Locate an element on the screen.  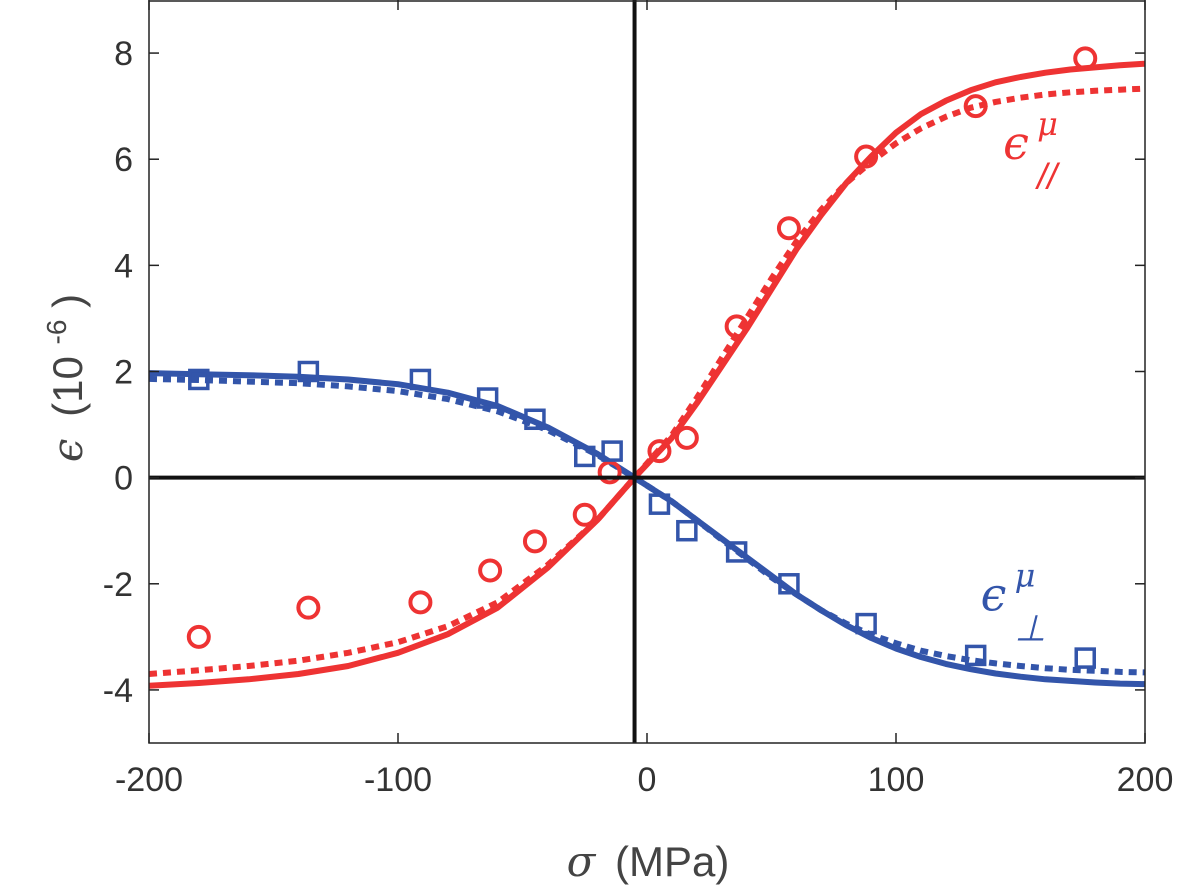
y-tick-label: 4 is located at coordinates (123, 266).